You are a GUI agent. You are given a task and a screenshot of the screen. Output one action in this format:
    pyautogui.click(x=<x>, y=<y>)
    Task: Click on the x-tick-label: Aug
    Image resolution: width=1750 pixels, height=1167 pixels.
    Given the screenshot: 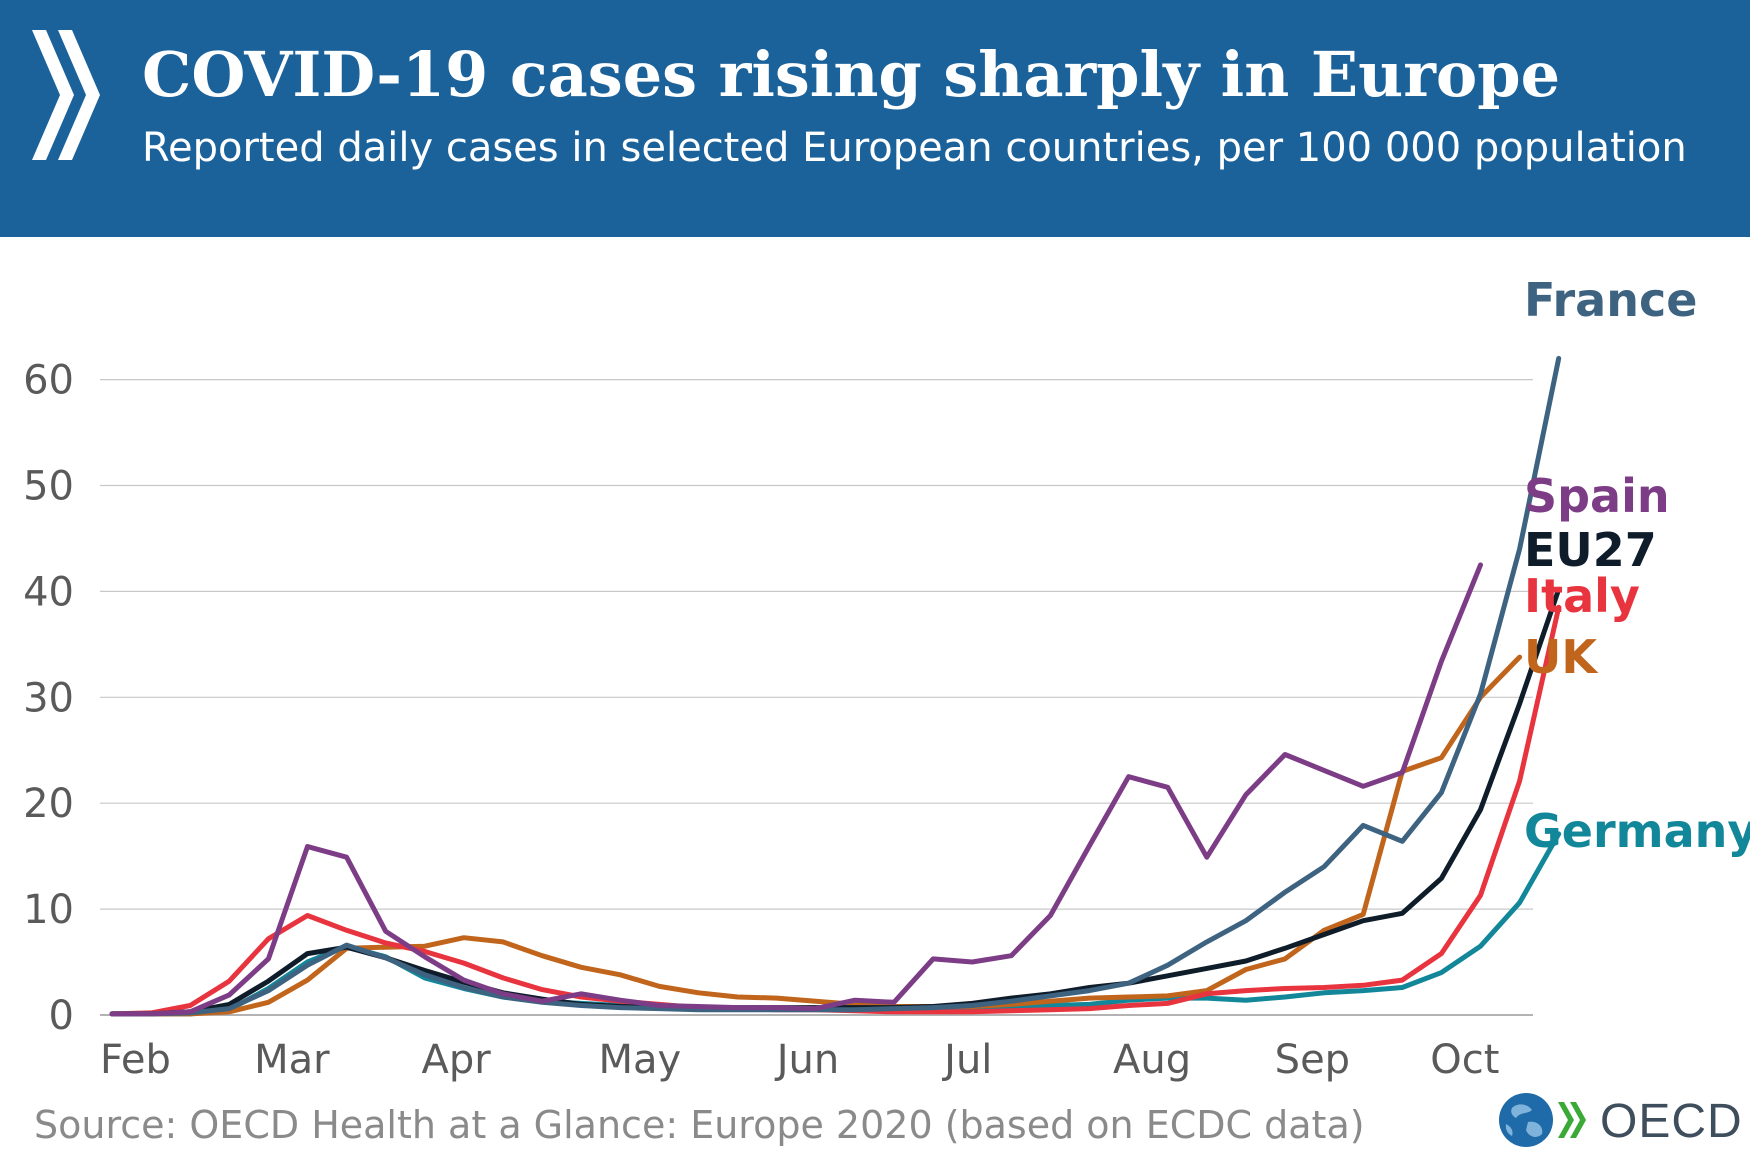 What is the action you would take?
    pyautogui.click(x=1152, y=1060)
    